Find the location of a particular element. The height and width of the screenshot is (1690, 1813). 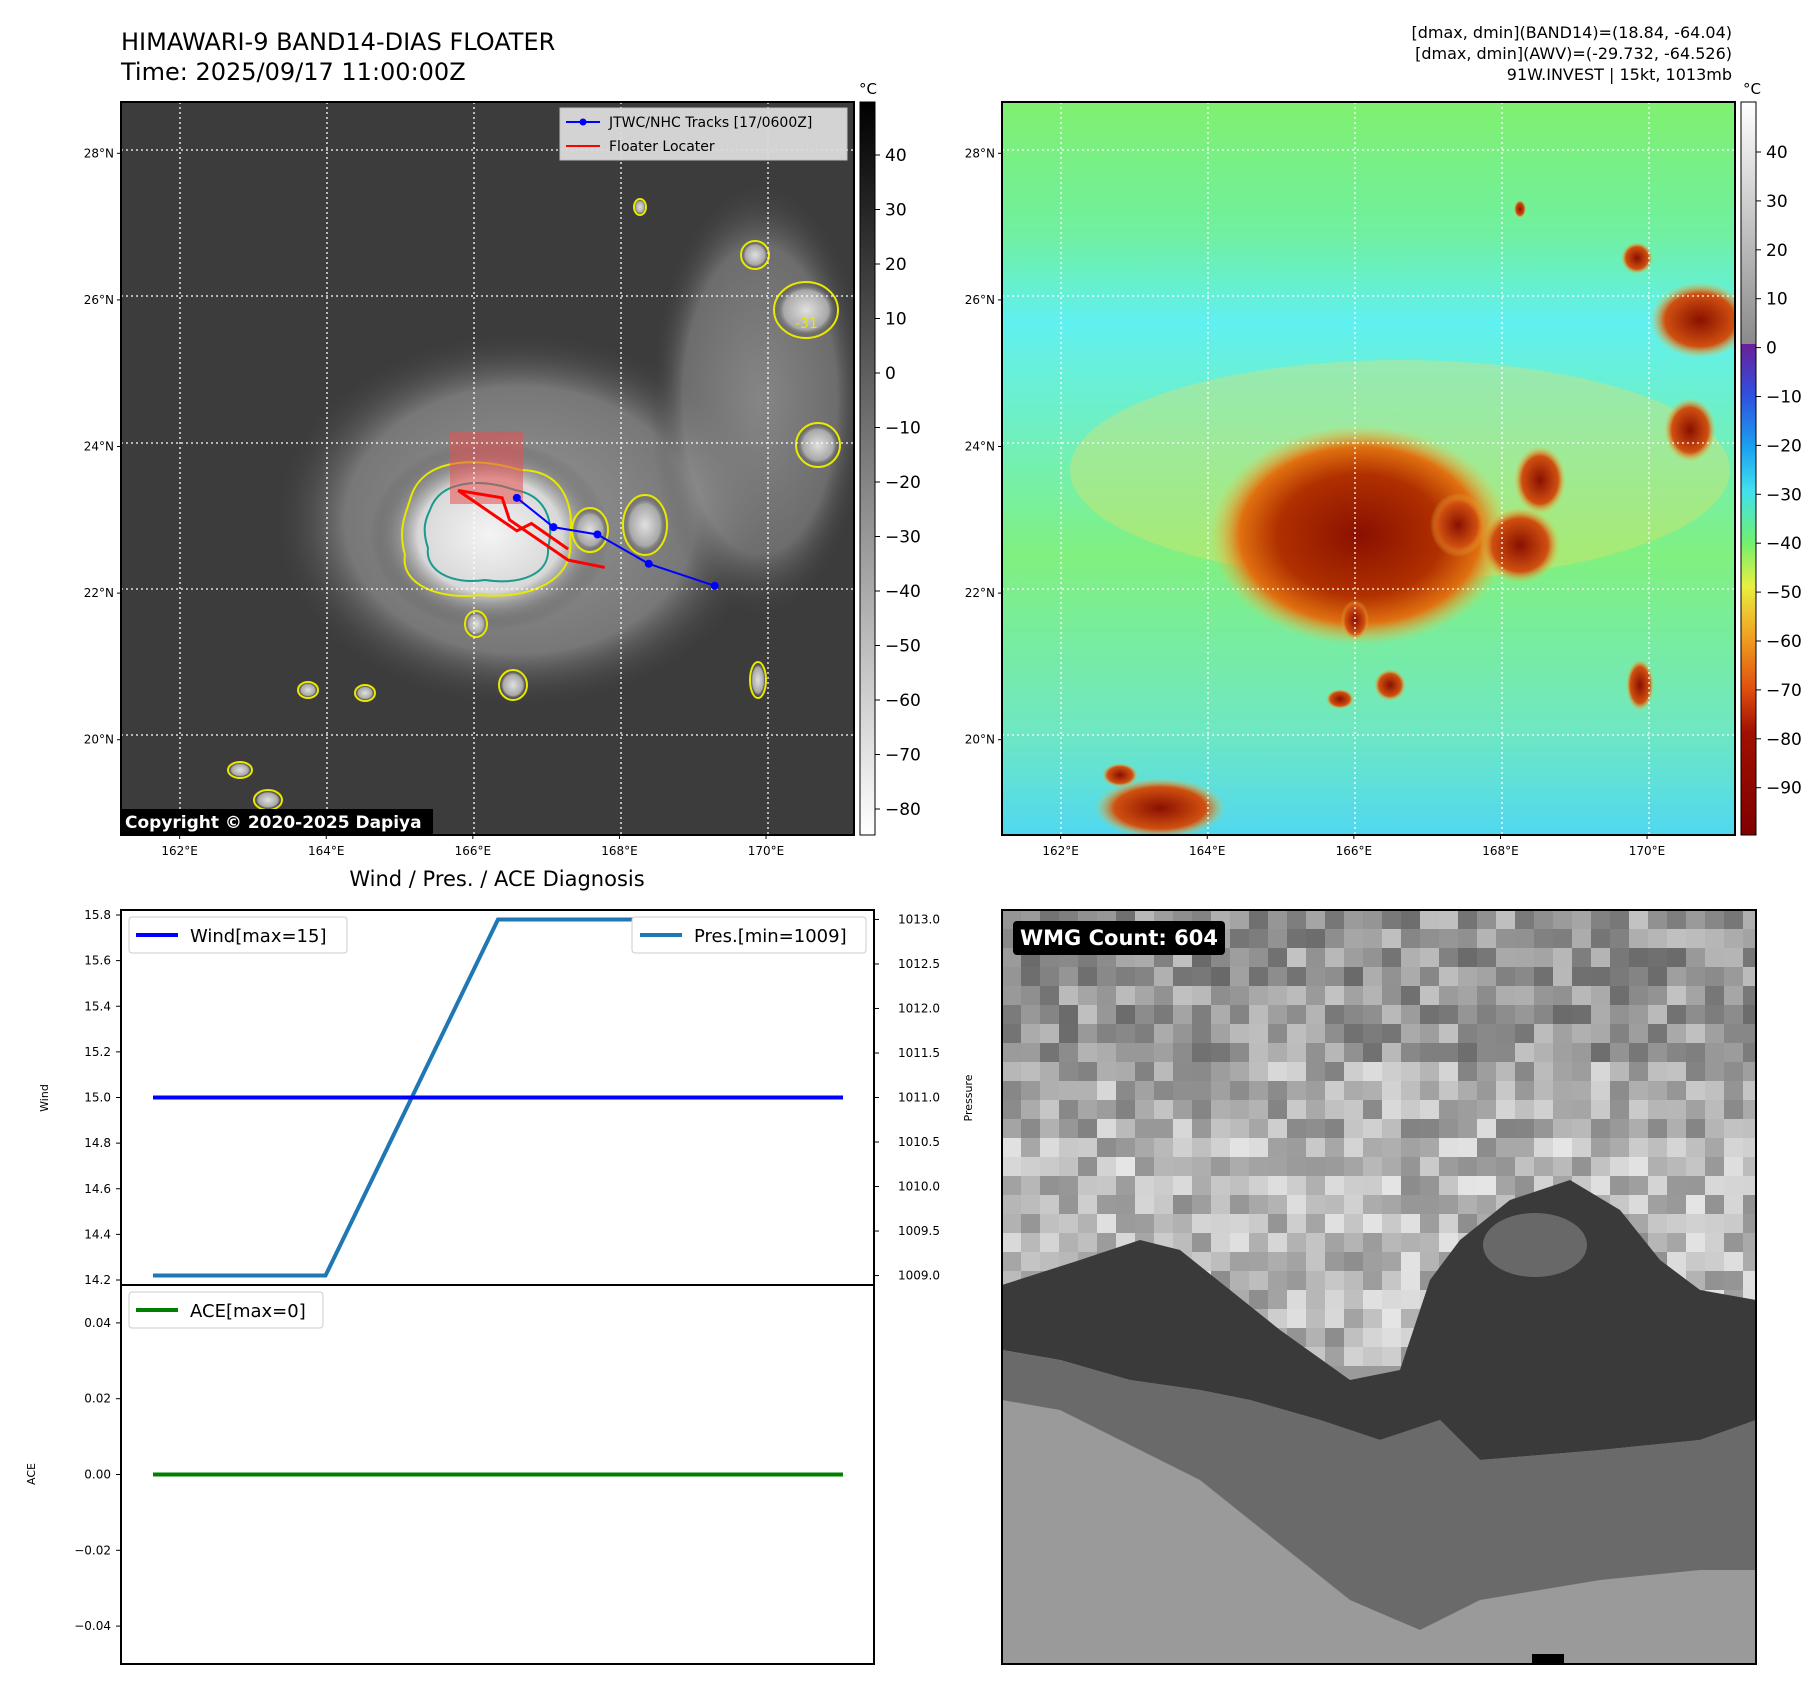

copyright-text: Copyright © 2020-2025 Dapiya is located at coordinates (273, 823).